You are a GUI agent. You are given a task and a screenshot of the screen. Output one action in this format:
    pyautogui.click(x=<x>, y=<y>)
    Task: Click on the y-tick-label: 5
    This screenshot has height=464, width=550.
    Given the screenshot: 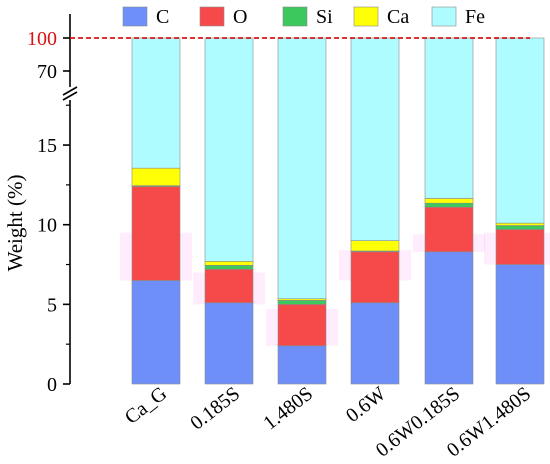 What is the action you would take?
    pyautogui.click(x=52, y=305)
    